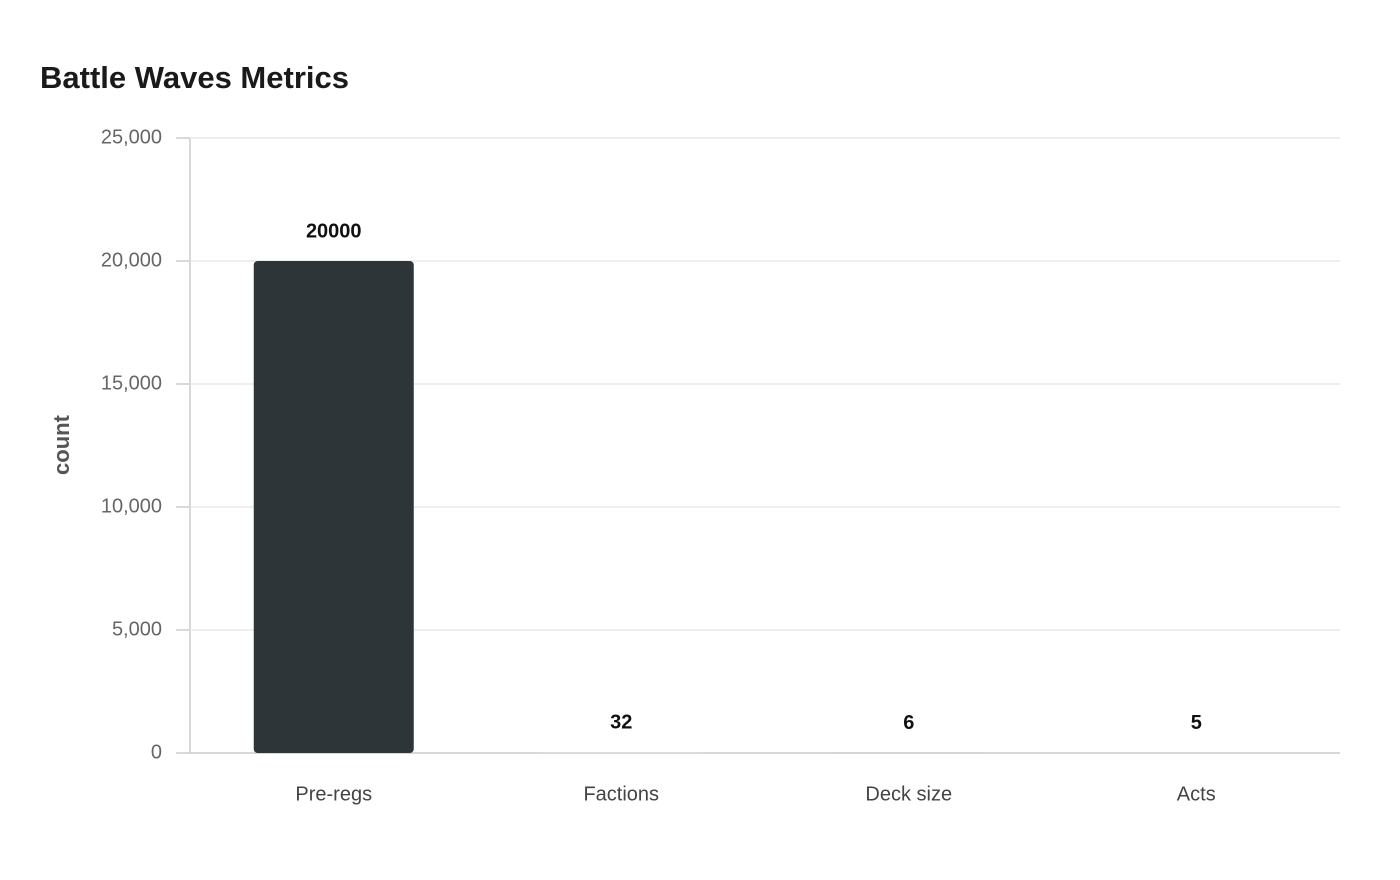 This screenshot has height=880, width=1400. Describe the element at coordinates (334, 231) in the screenshot. I see `value-label: 20000` at that location.